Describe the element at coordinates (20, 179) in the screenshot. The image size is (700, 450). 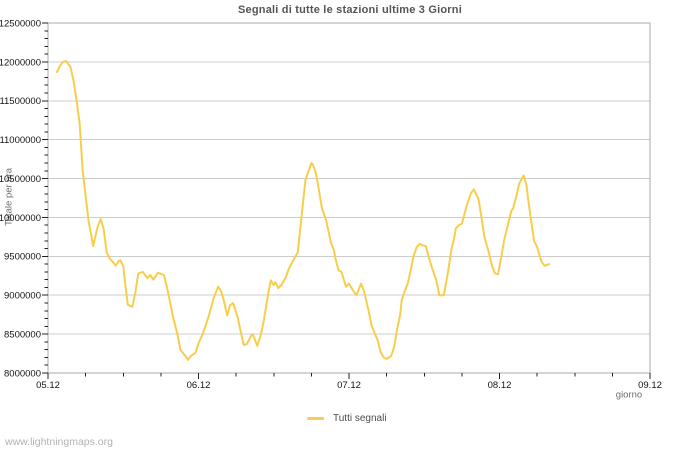
I see `svg-text: 10500000` at that location.